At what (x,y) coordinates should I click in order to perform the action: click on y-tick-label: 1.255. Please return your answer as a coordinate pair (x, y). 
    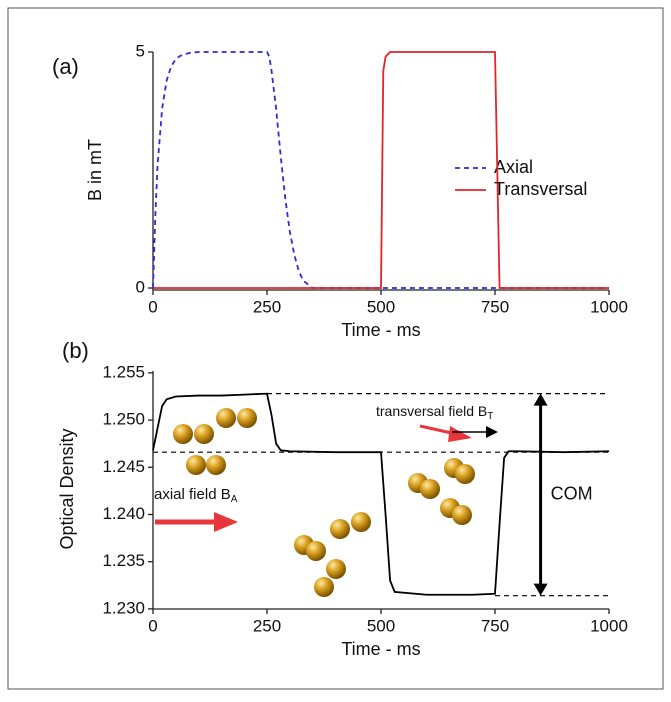
    Looking at the image, I should click on (123, 371).